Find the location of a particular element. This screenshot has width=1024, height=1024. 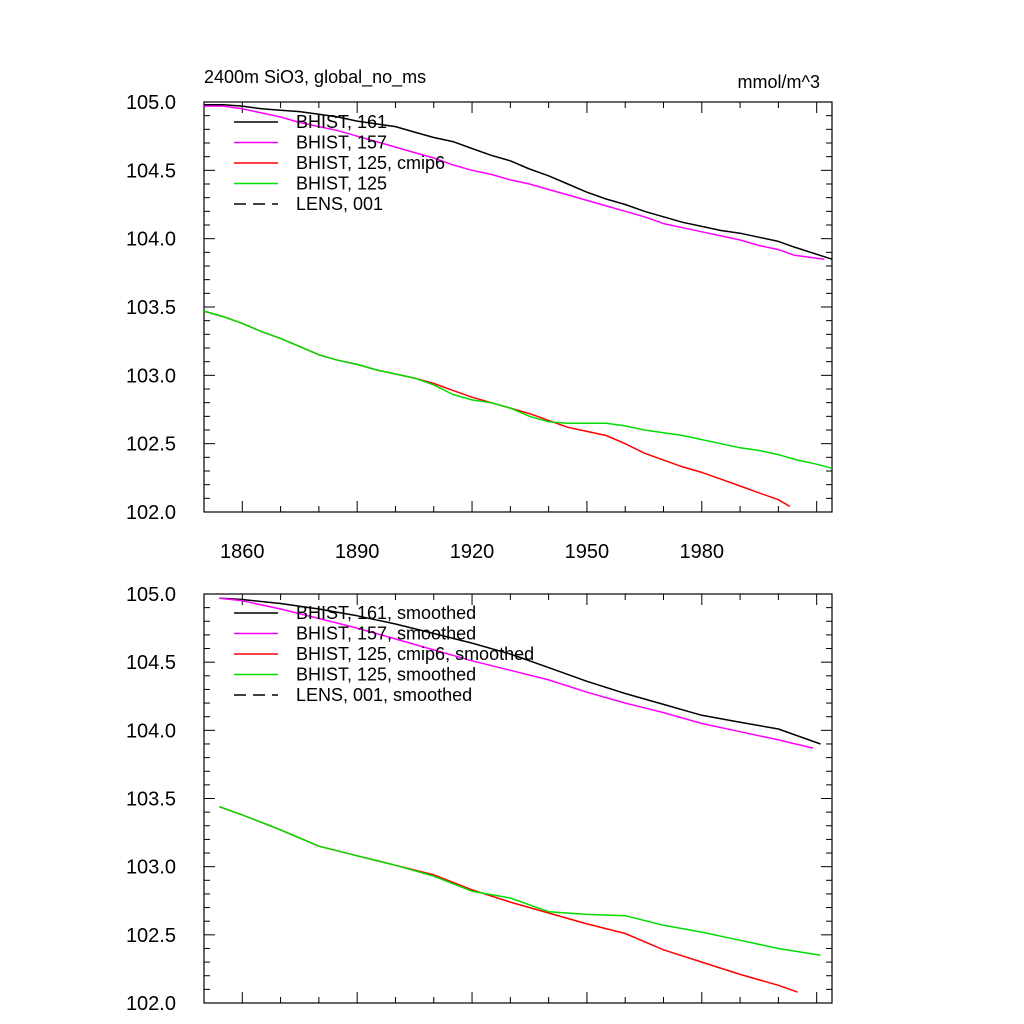

legend-label: LENS, 001 is located at coordinates (339, 204).